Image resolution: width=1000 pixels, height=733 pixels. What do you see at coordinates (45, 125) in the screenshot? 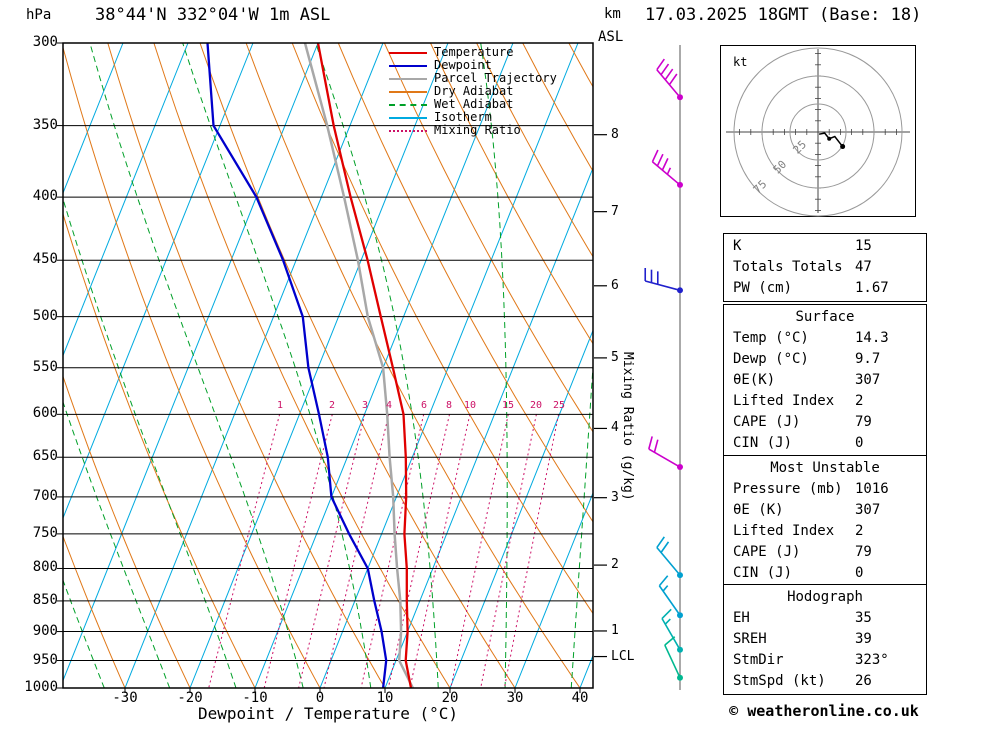
I see `pressure-tick-label: 350` at bounding box center [45, 125].